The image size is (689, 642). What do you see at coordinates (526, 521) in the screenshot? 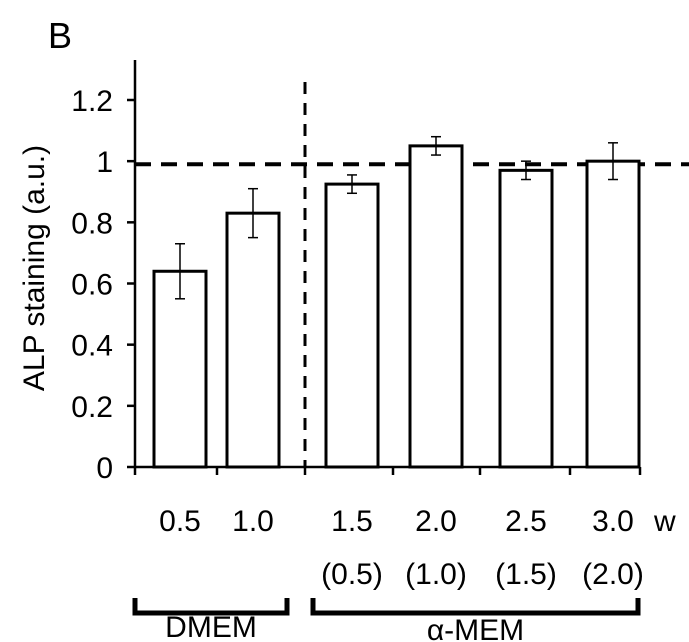
I see `x-tick-label: 2.5` at bounding box center [526, 521].